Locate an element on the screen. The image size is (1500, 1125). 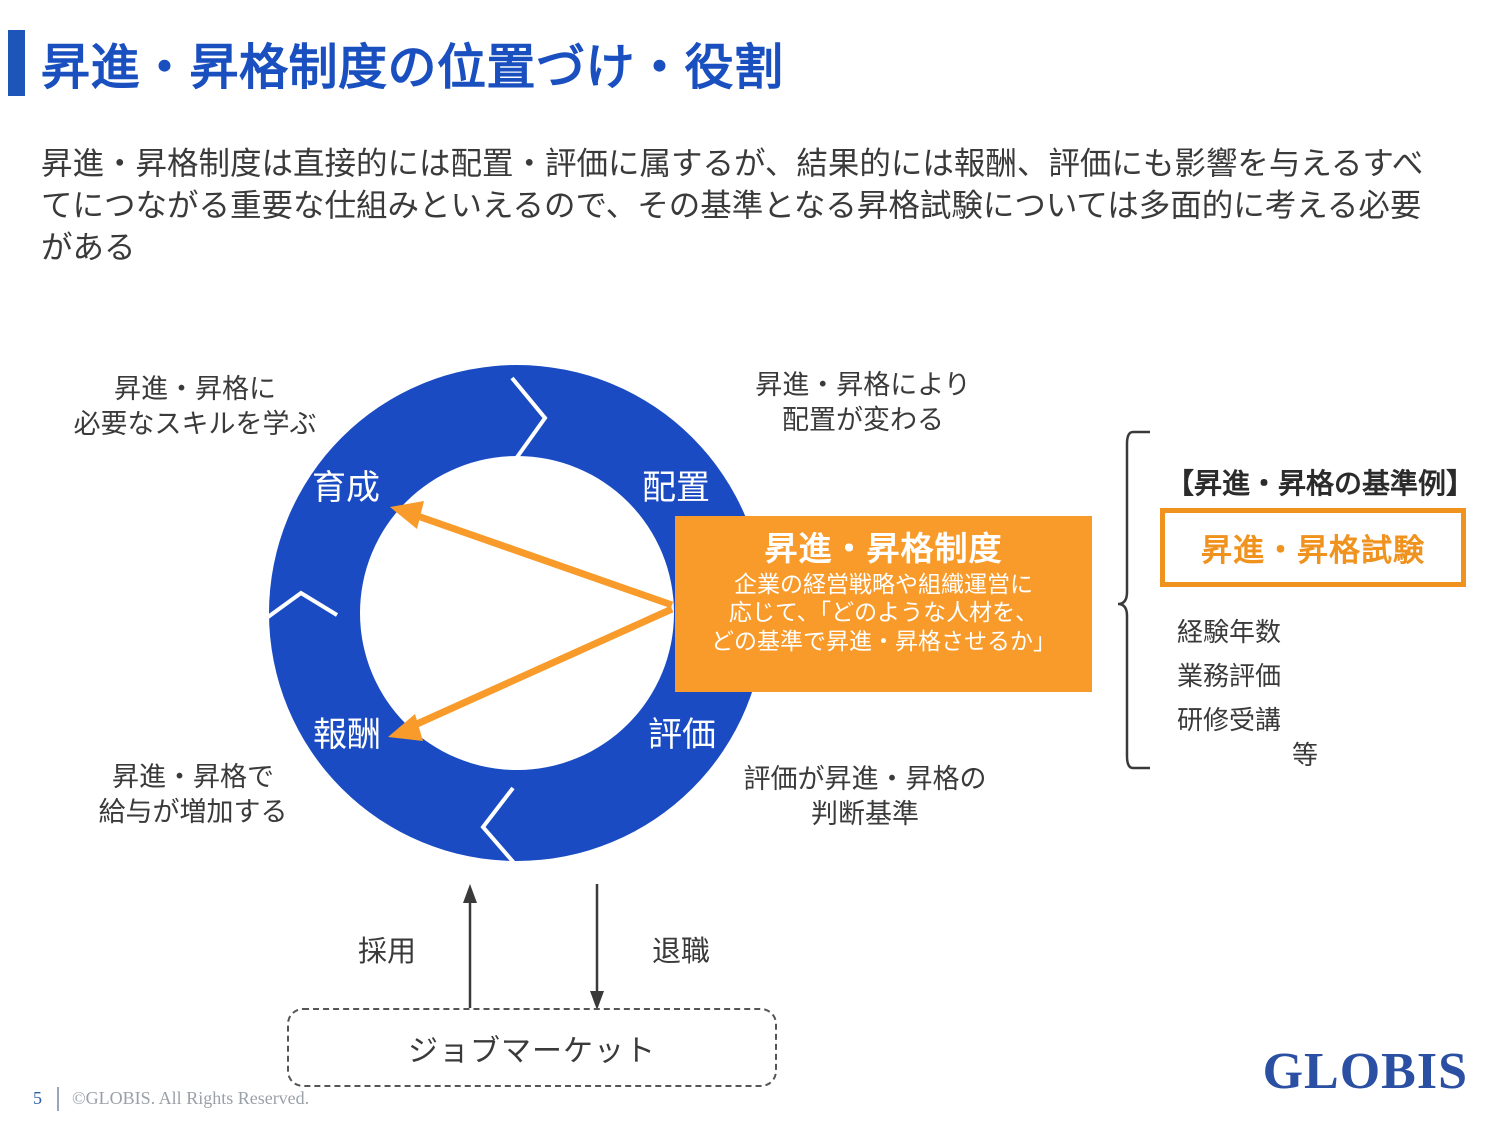
criteria-item: 業務評価 is located at coordinates (1229, 676).